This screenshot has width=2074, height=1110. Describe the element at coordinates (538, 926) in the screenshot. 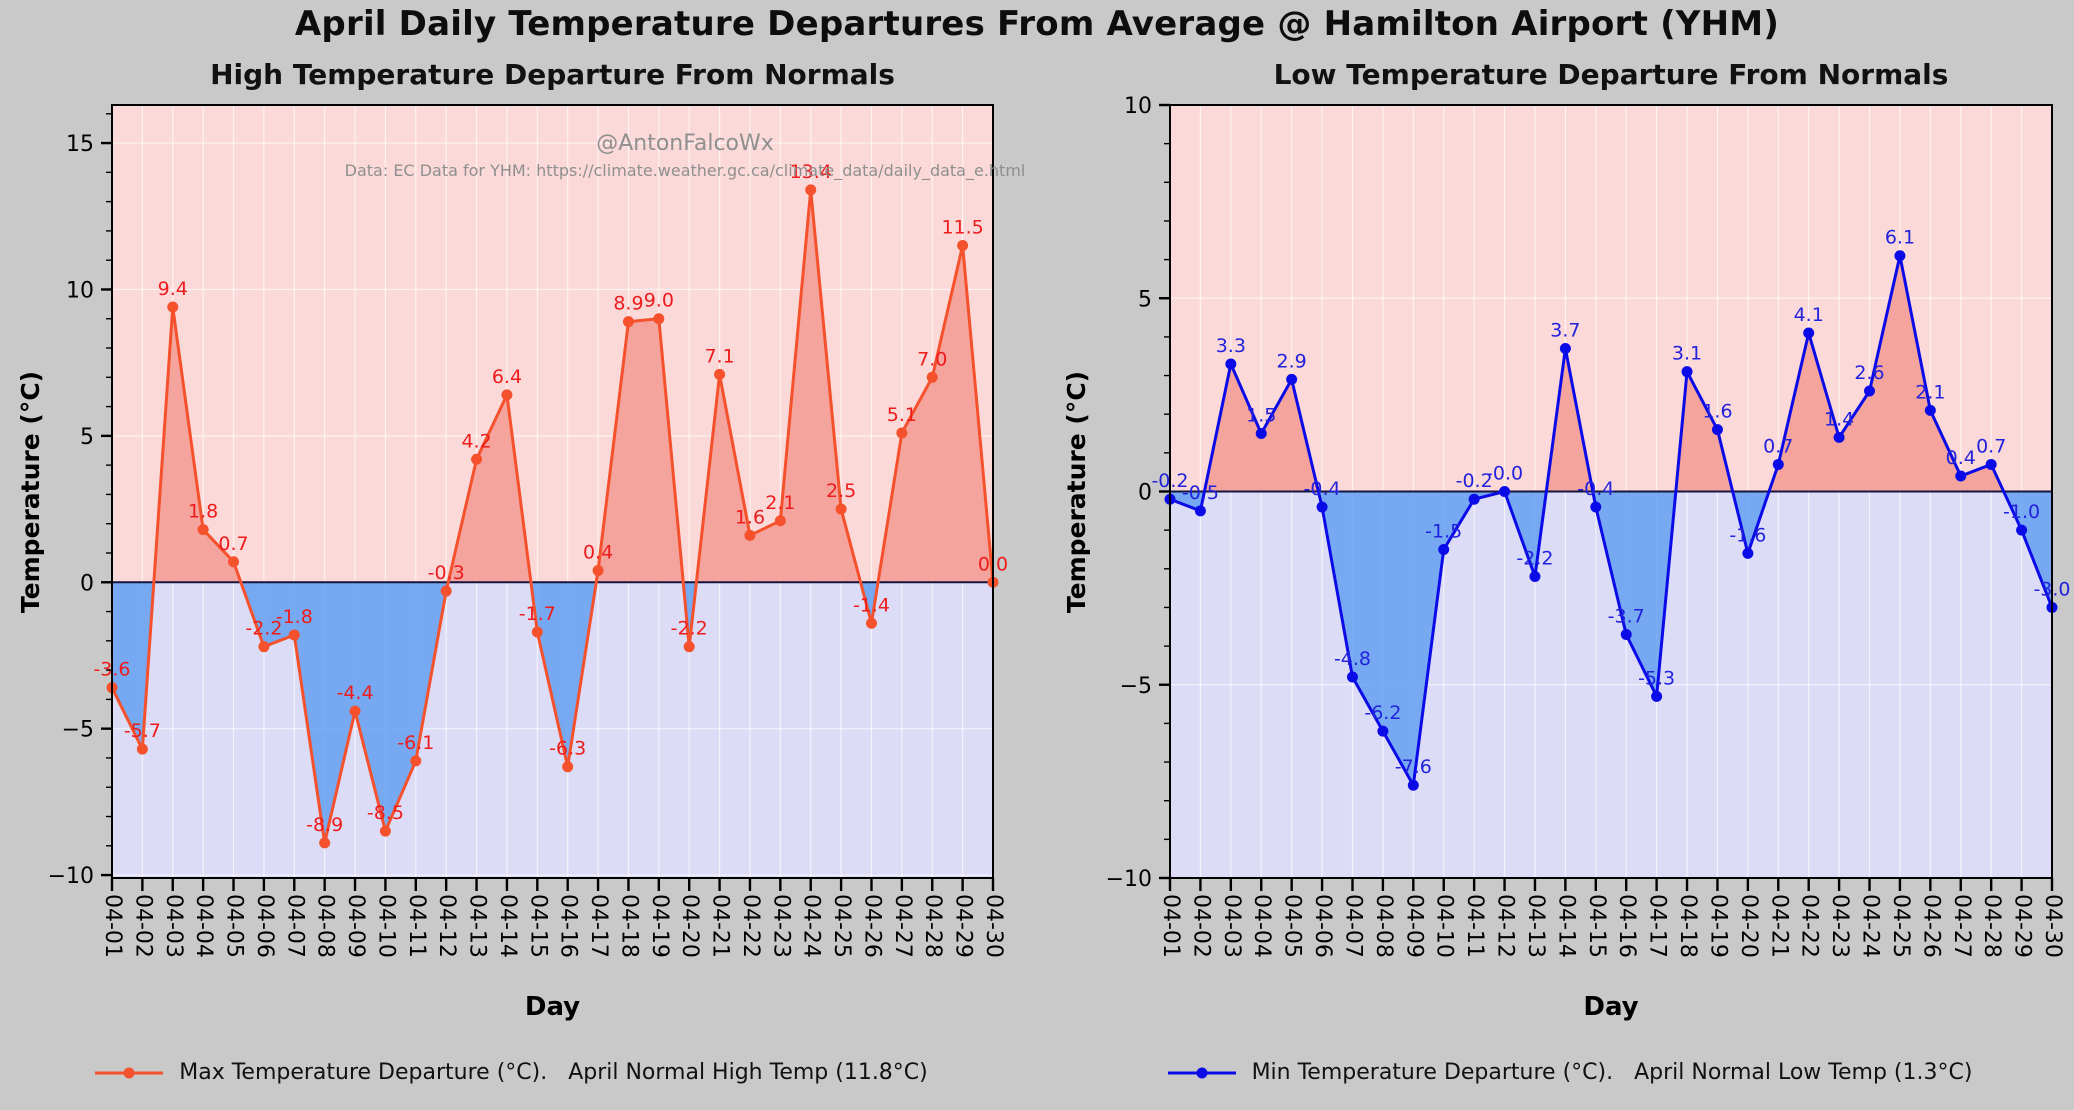

I see `x-tick-label: 04-15` at that location.